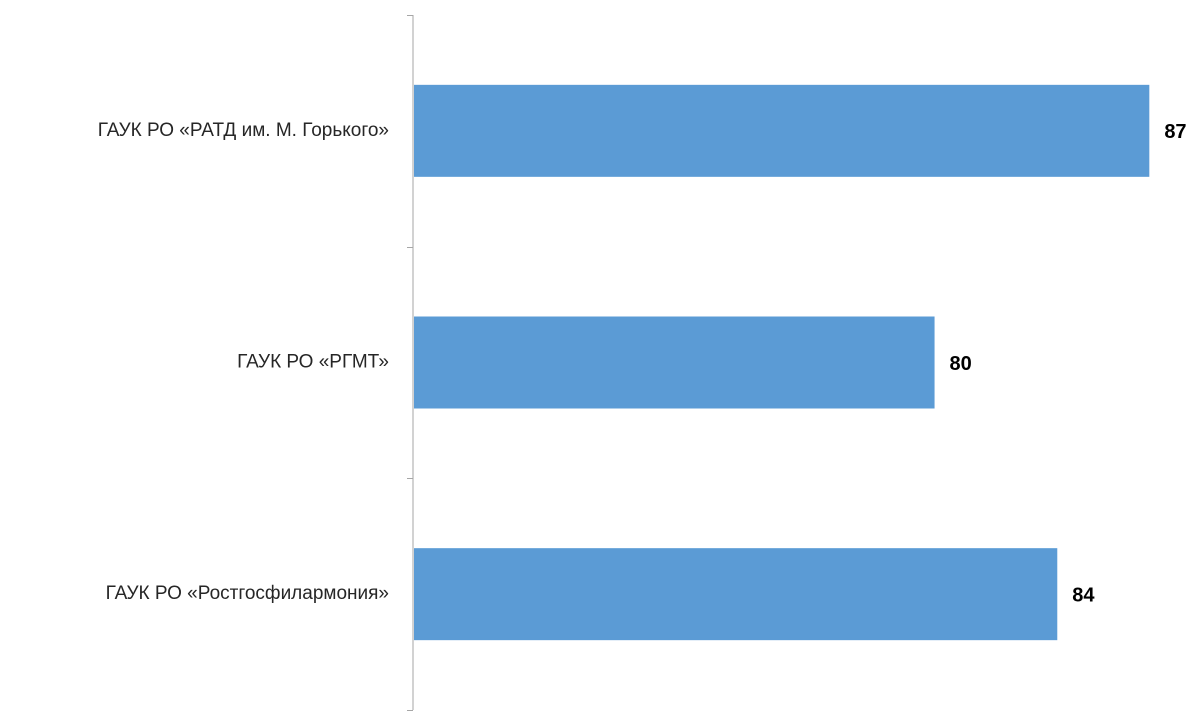 The height and width of the screenshot is (711, 1195). Describe the element at coordinates (961, 364) in the screenshot. I see `data-label: 80` at that location.